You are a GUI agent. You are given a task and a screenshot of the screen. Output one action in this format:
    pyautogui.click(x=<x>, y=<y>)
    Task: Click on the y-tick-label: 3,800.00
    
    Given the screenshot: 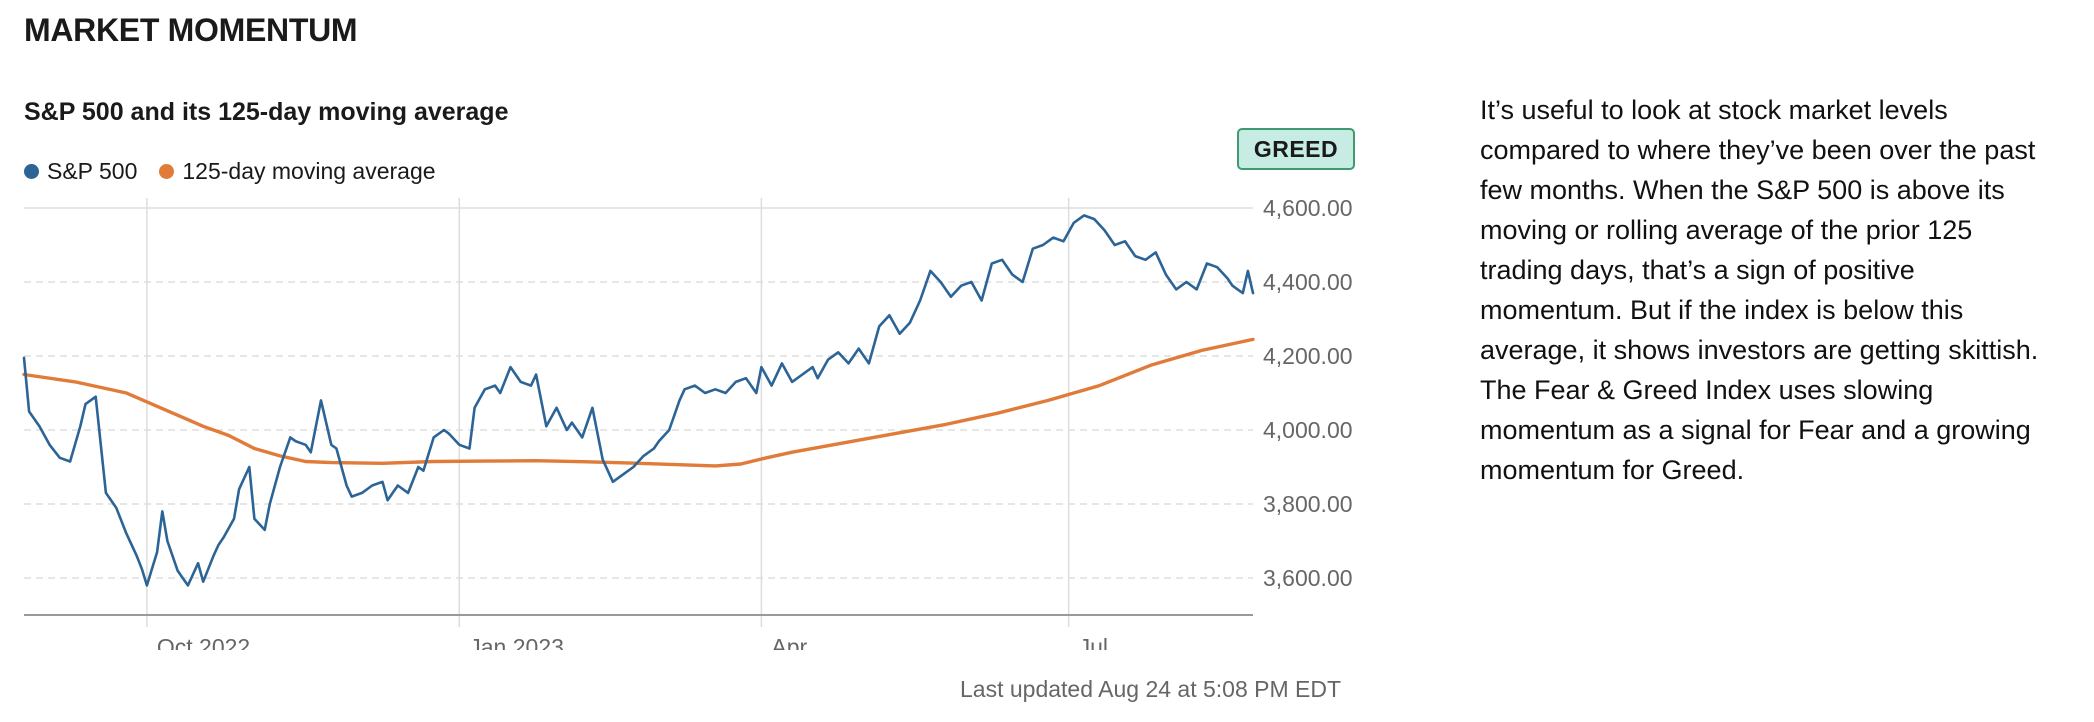 What is the action you would take?
    pyautogui.click(x=1308, y=504)
    